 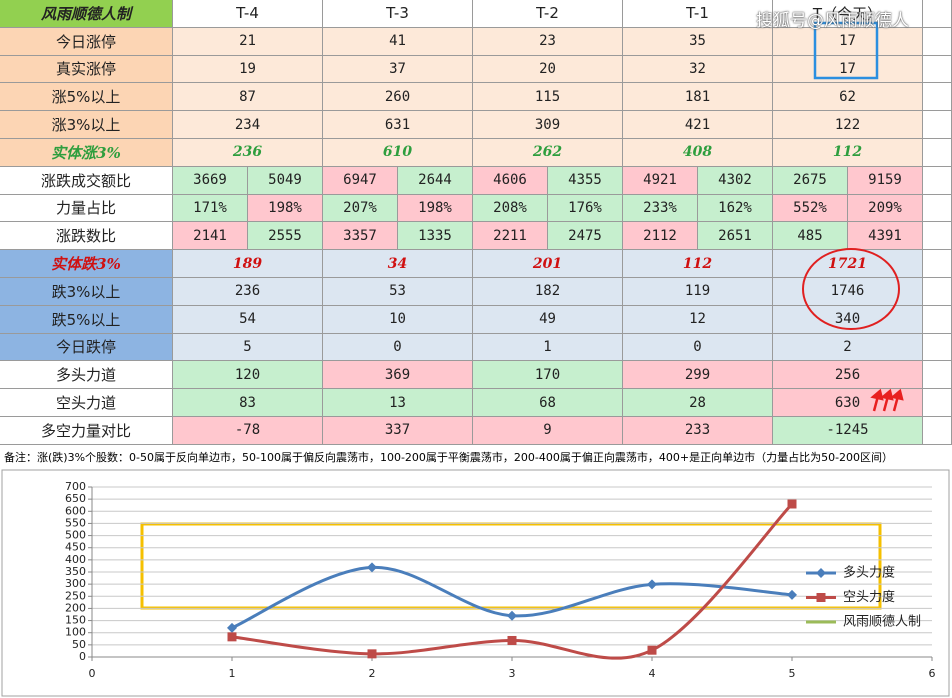 What do you see at coordinates (398, 69) in the screenshot?
I see `cell: 37` at bounding box center [398, 69].